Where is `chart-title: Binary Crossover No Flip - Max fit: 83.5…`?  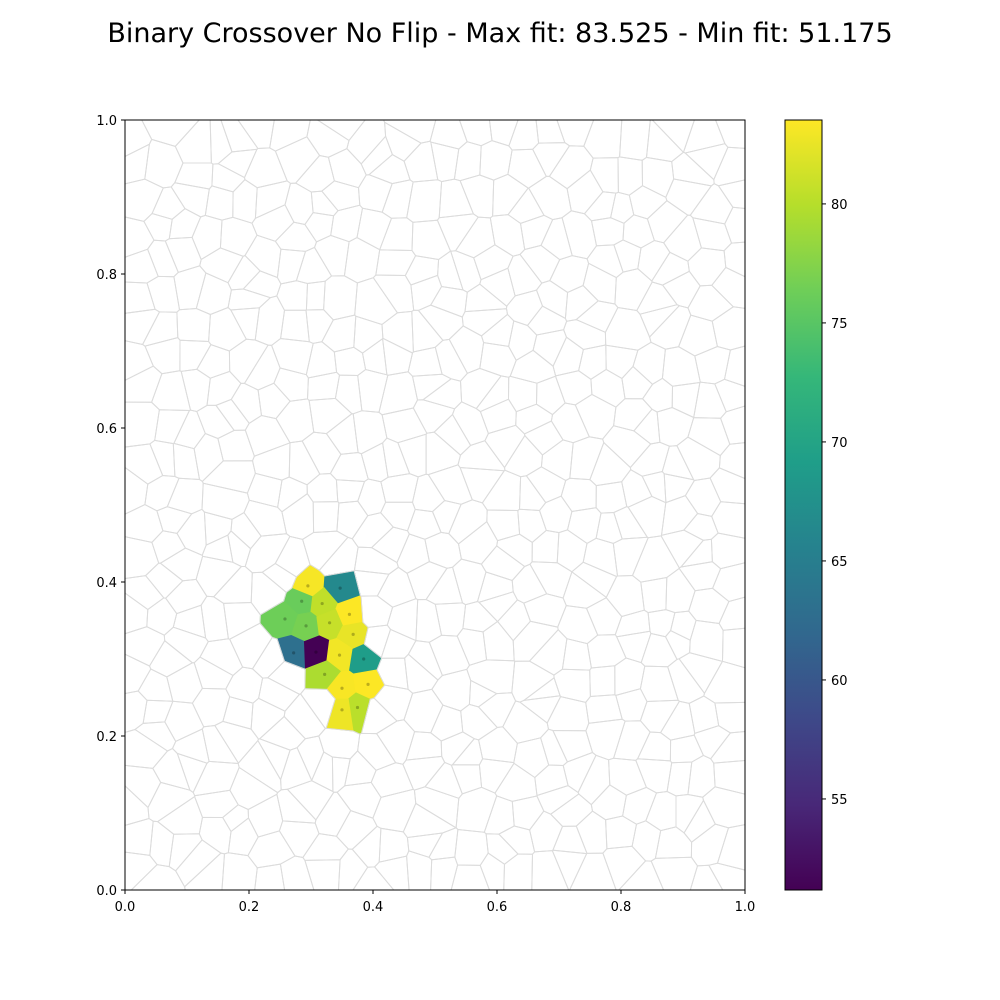
chart-title: Binary Crossover No Flip - Max fit: 83.5… is located at coordinates (499, 33).